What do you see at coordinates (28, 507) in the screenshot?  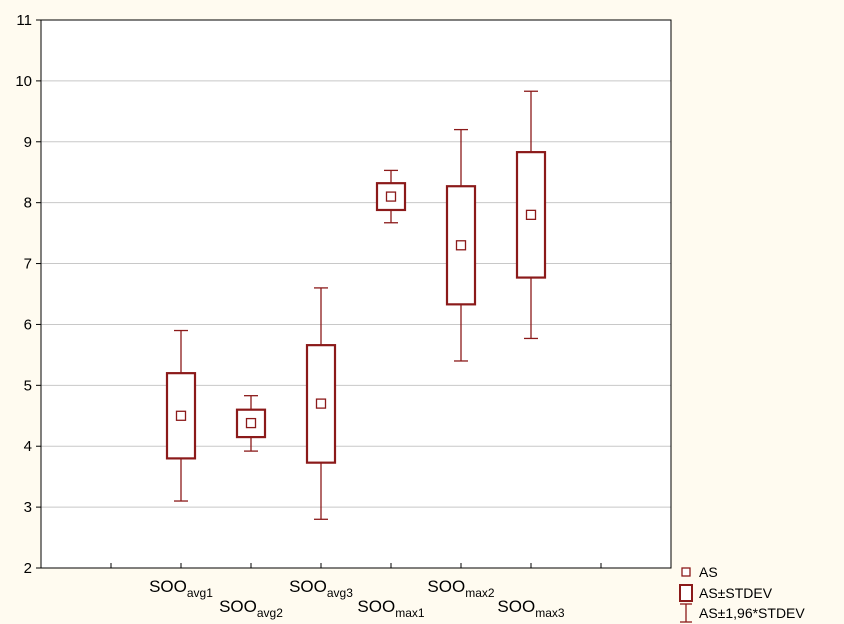 I see `y-tick-label: 3` at bounding box center [28, 507].